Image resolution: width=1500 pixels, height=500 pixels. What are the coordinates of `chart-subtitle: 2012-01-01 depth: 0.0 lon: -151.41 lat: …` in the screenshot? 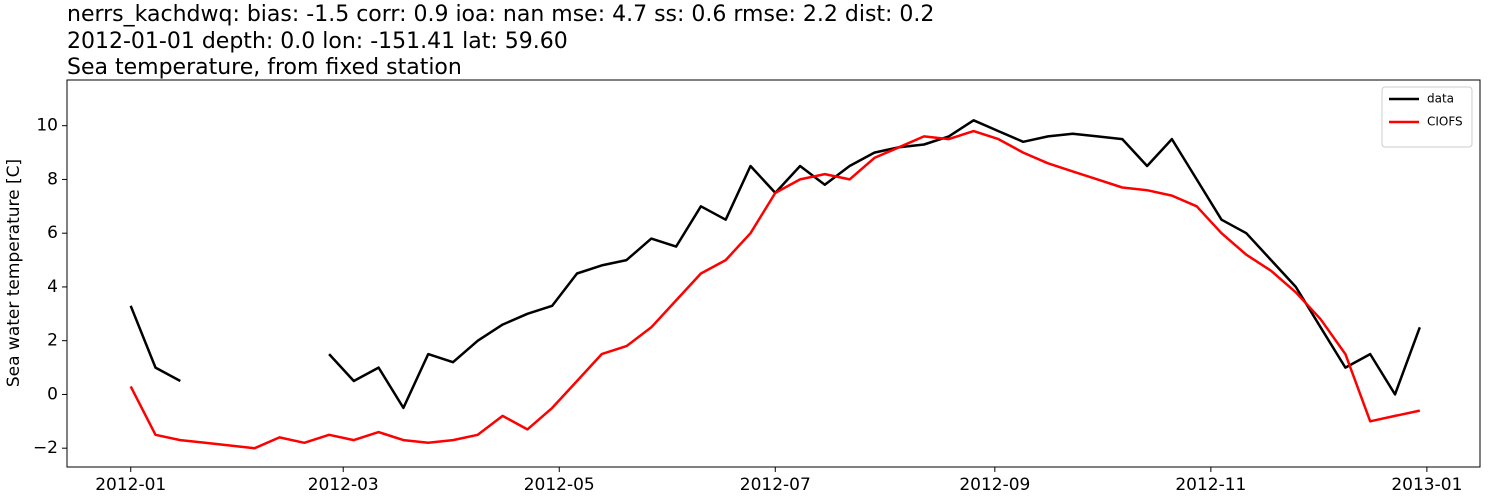 It's located at (317, 41).